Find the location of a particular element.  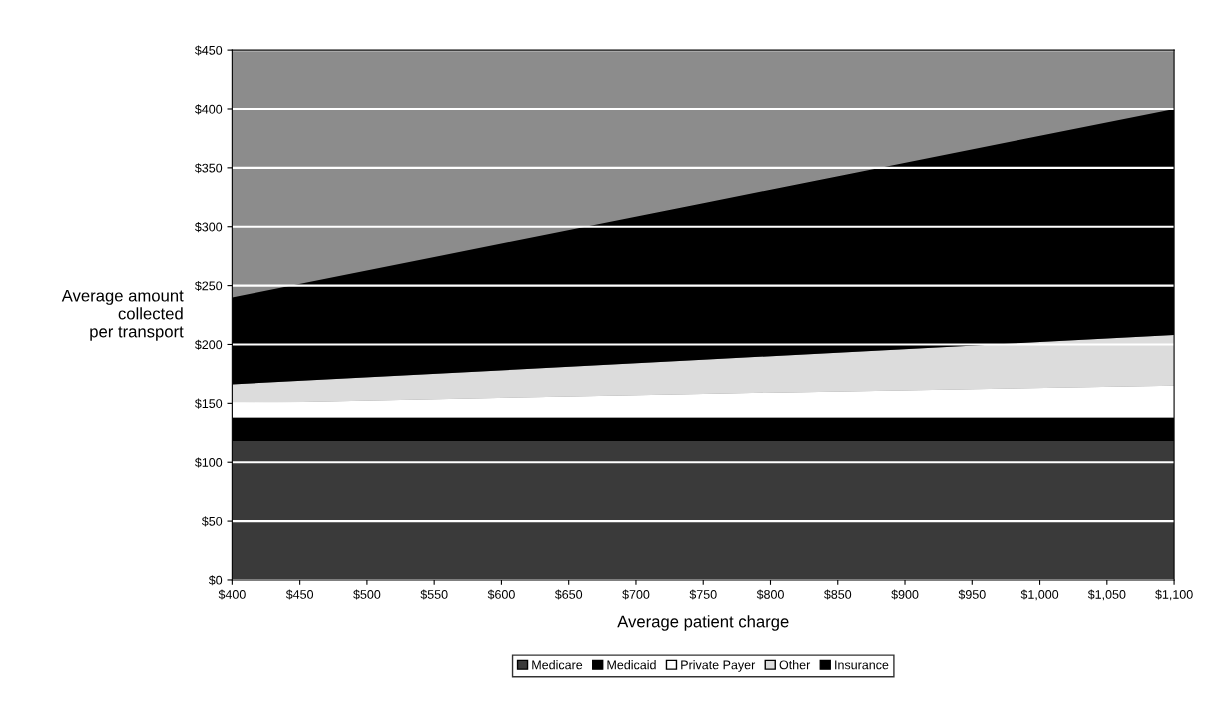

legend-label: Medicare is located at coordinates (557, 665).